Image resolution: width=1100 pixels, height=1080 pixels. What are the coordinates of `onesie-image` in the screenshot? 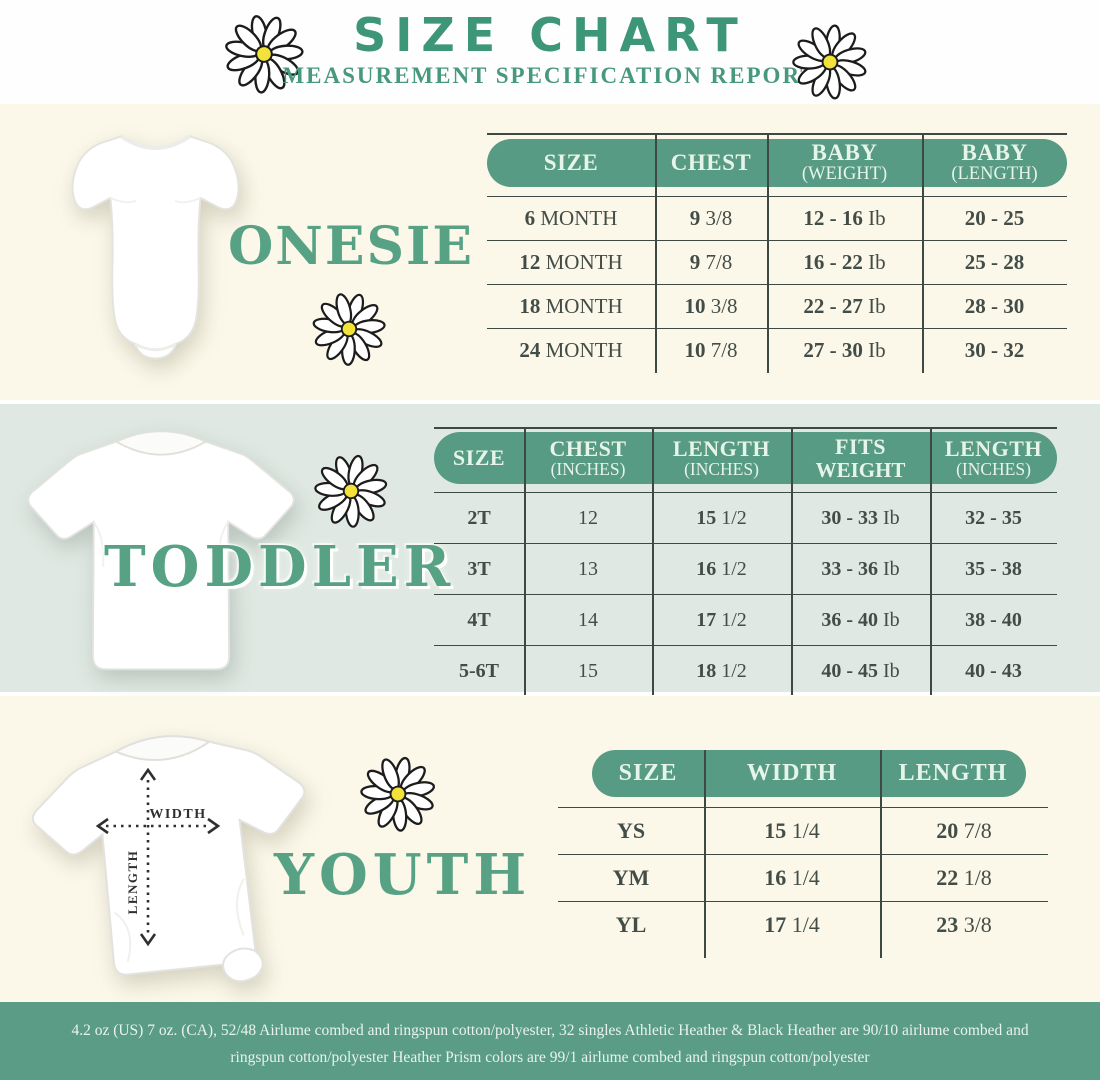 It's located at (155, 247).